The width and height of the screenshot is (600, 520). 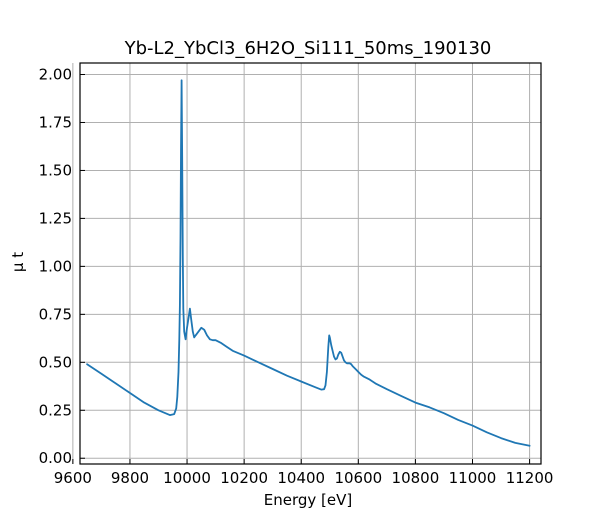 What do you see at coordinates (308, 500) in the screenshot?
I see `x-axis-title: Energy [eV]` at bounding box center [308, 500].